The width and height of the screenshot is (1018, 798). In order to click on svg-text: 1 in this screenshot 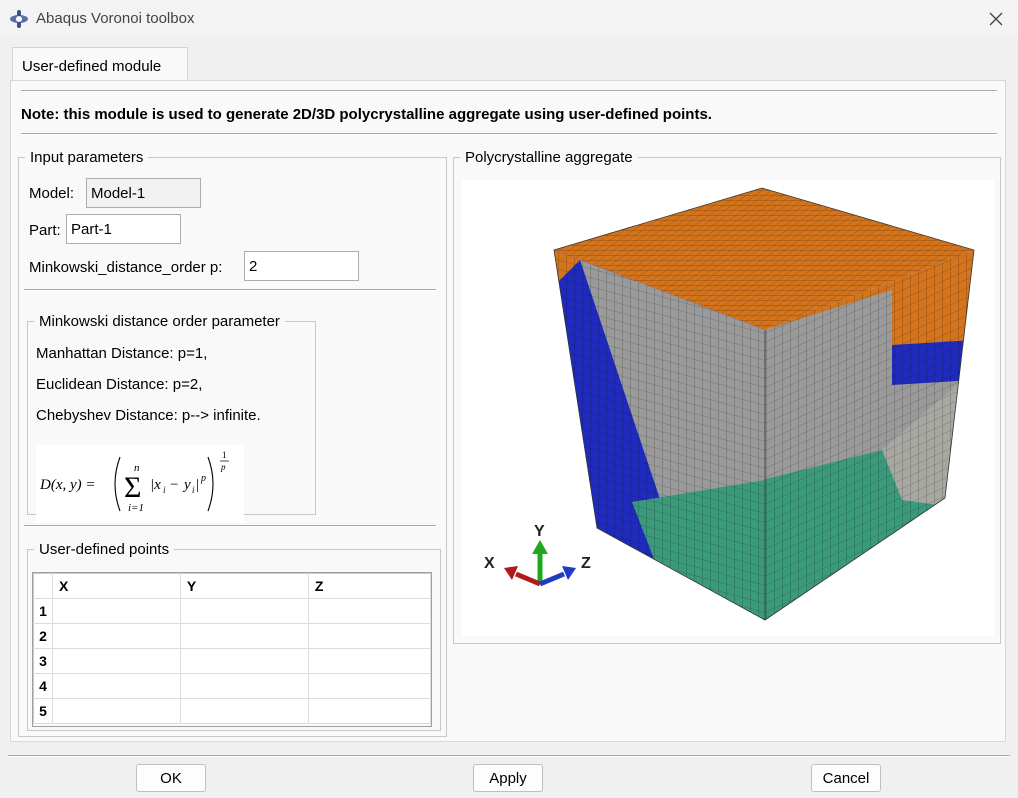, I will do `click(224, 455)`.